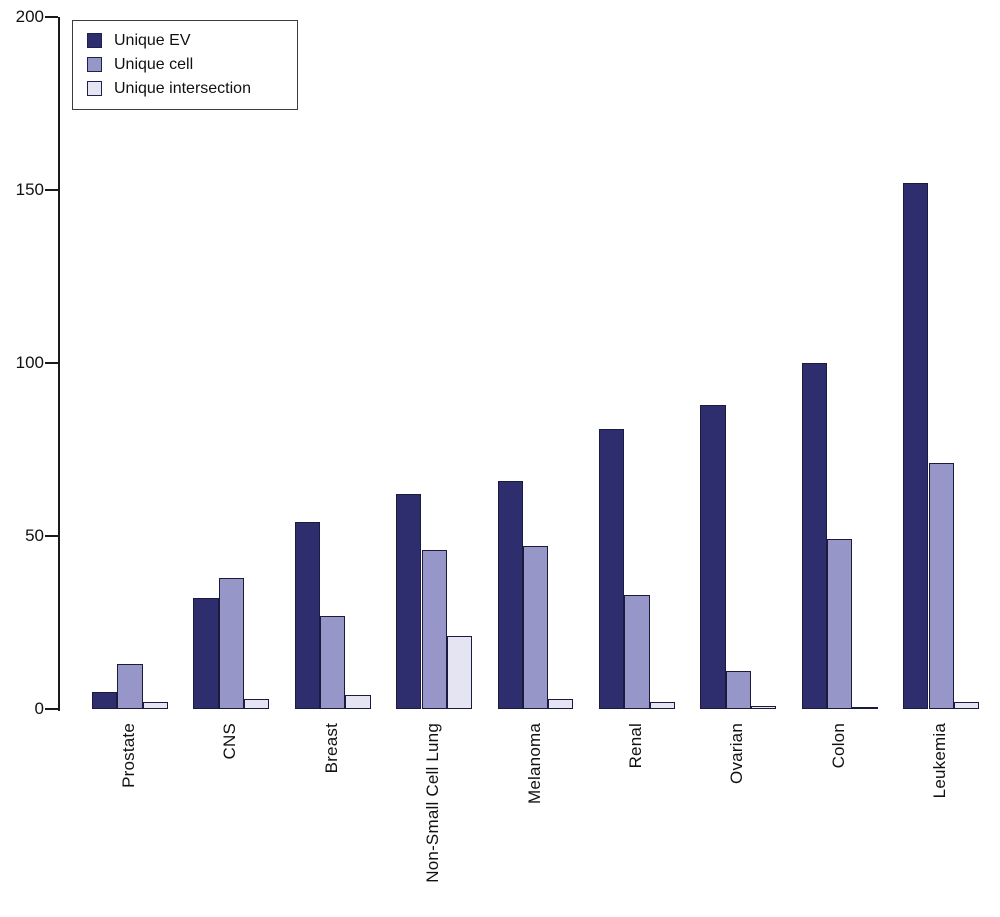 This screenshot has height=917, width=1000. Describe the element at coordinates (331, 748) in the screenshot. I see `x-category-label: Breast` at that location.